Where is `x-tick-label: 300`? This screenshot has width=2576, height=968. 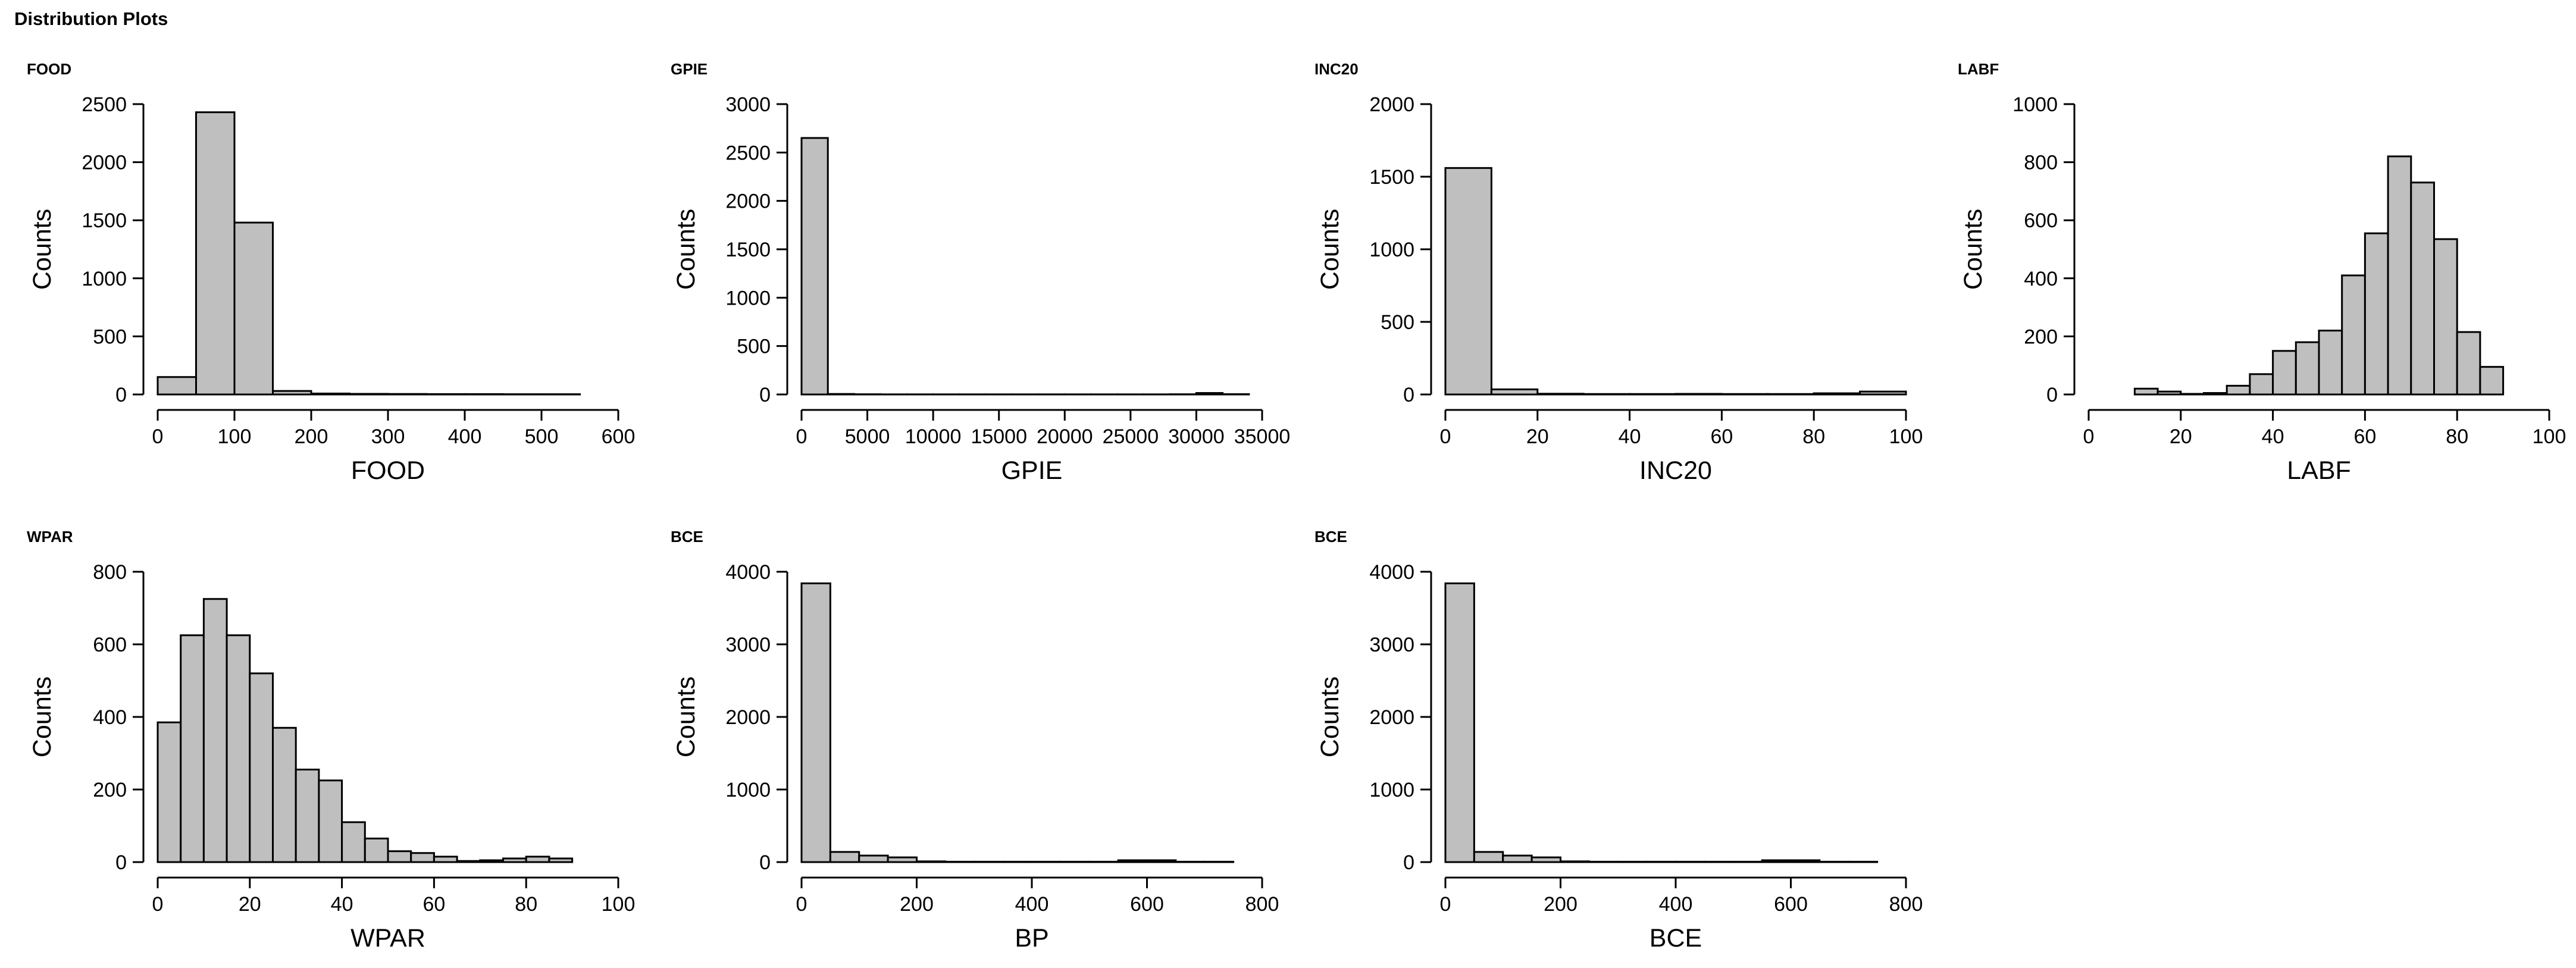
x-tick-label: 300 is located at coordinates (388, 437).